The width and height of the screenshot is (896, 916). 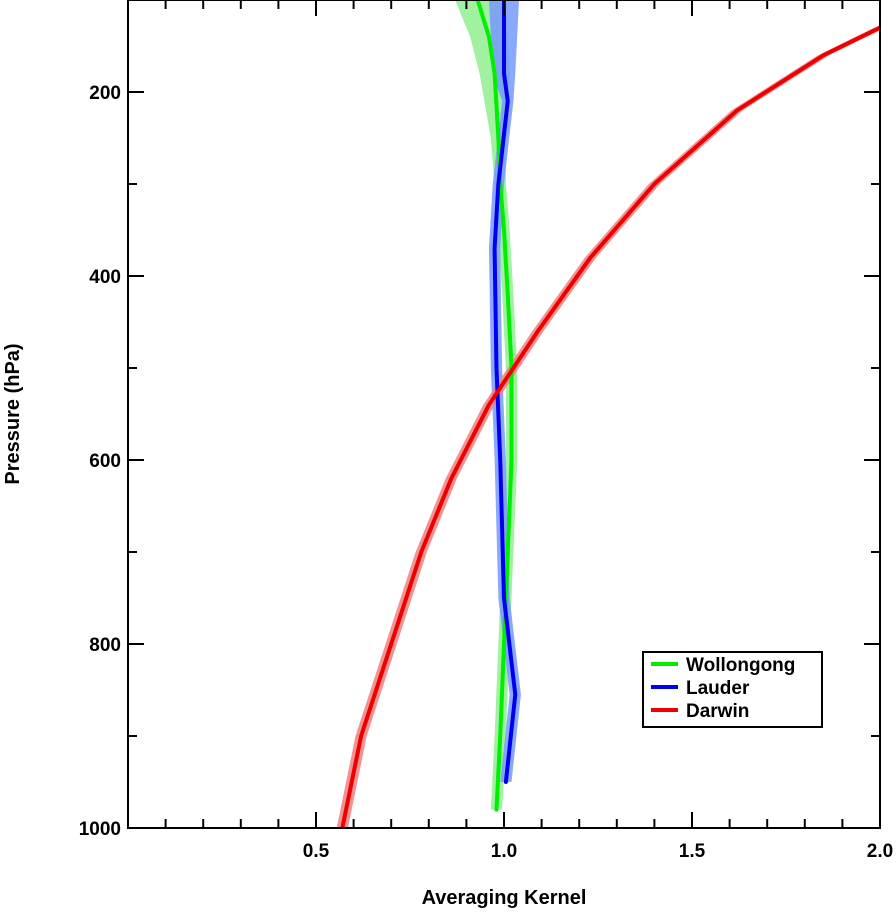 What do you see at coordinates (105, 461) in the screenshot?
I see `y-tick-label: 600` at bounding box center [105, 461].